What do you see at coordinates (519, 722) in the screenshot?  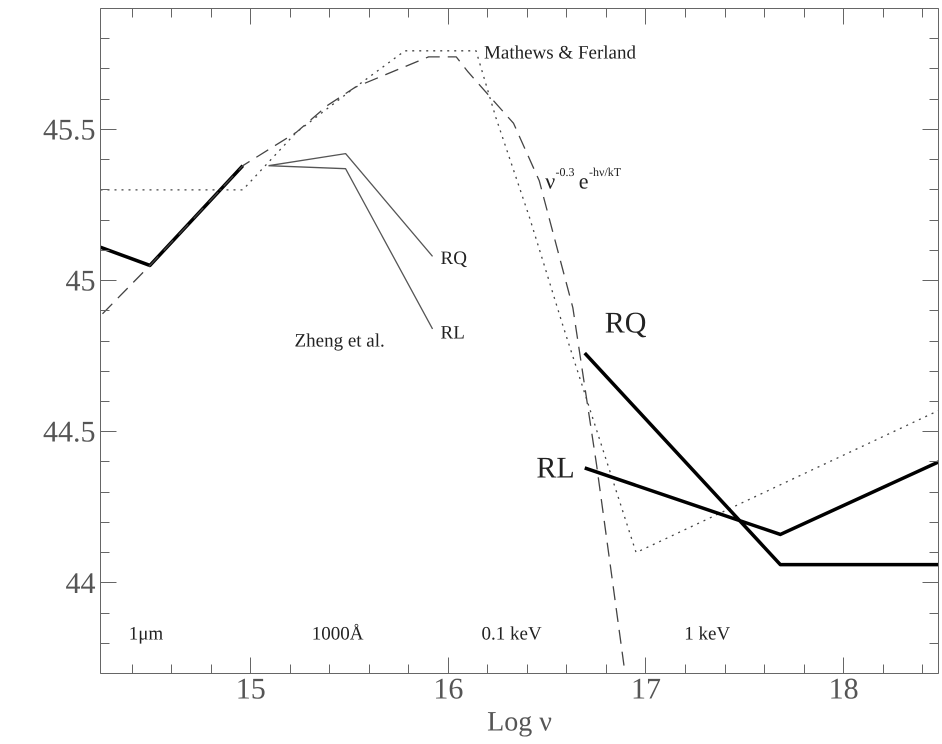 I see `x-axis-title: Log ν` at bounding box center [519, 722].